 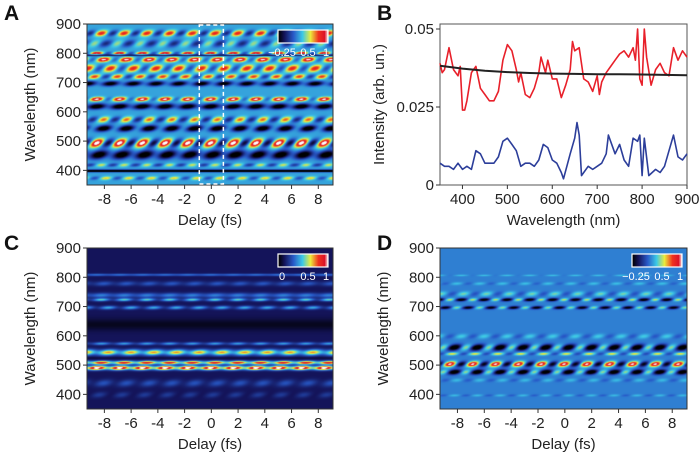 I want to click on heatmap-a-canvas, so click(x=210, y=104).